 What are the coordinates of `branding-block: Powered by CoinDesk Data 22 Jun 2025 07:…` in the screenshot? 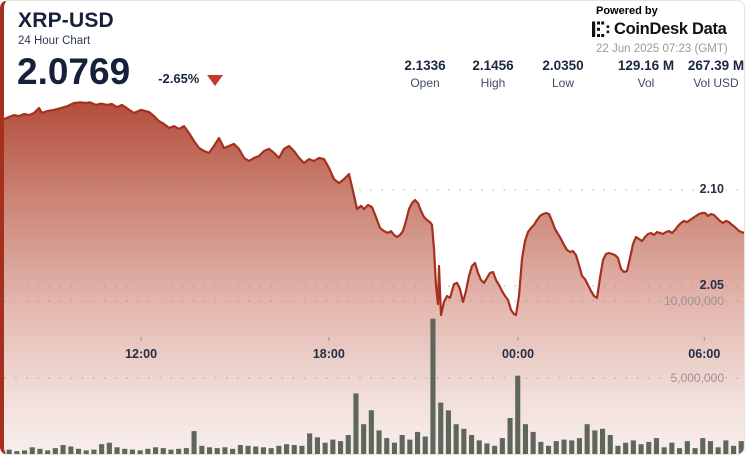 It's located at (660, 30).